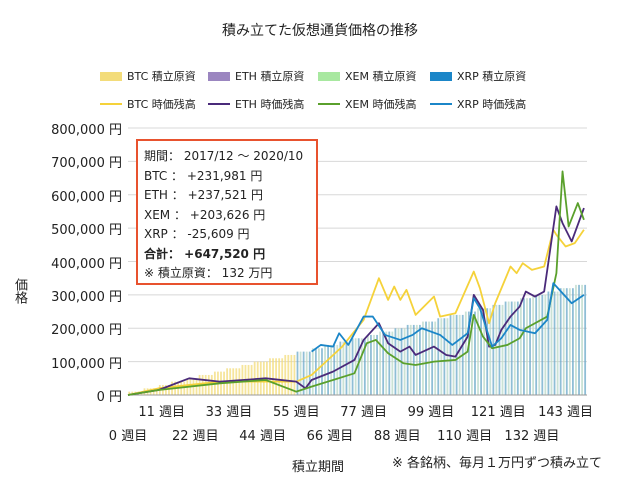  What do you see at coordinates (205, 253) in the screenshot?
I see `summary-total: 合計： +647,520 円` at bounding box center [205, 253].